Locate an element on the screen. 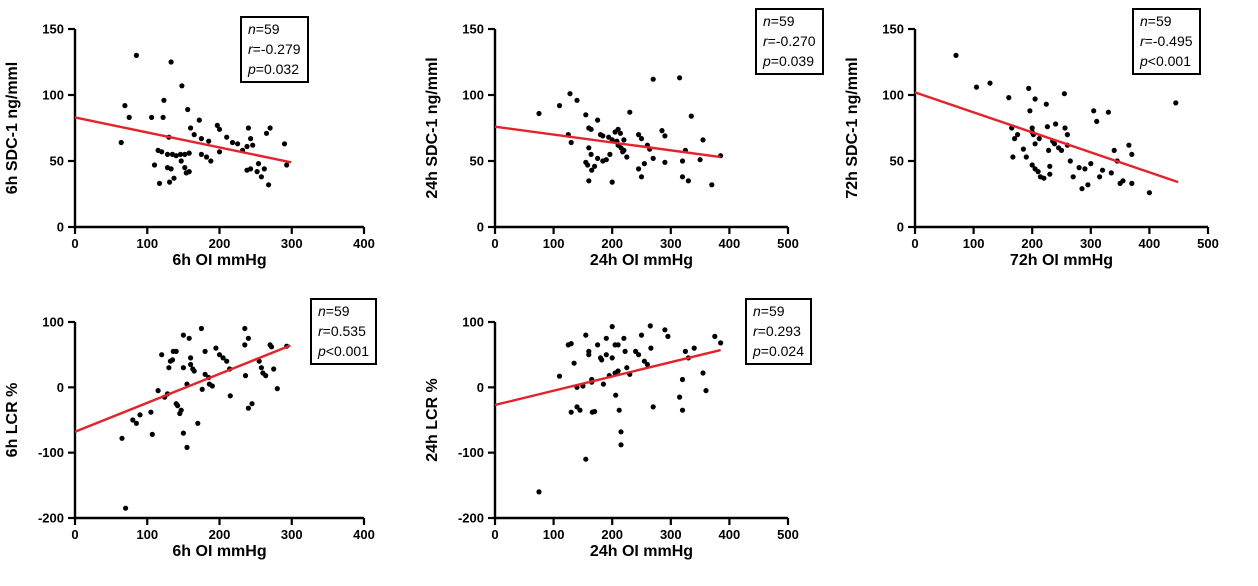 The image size is (1258, 586). x-tick-label: 400 is located at coordinates (730, 534).